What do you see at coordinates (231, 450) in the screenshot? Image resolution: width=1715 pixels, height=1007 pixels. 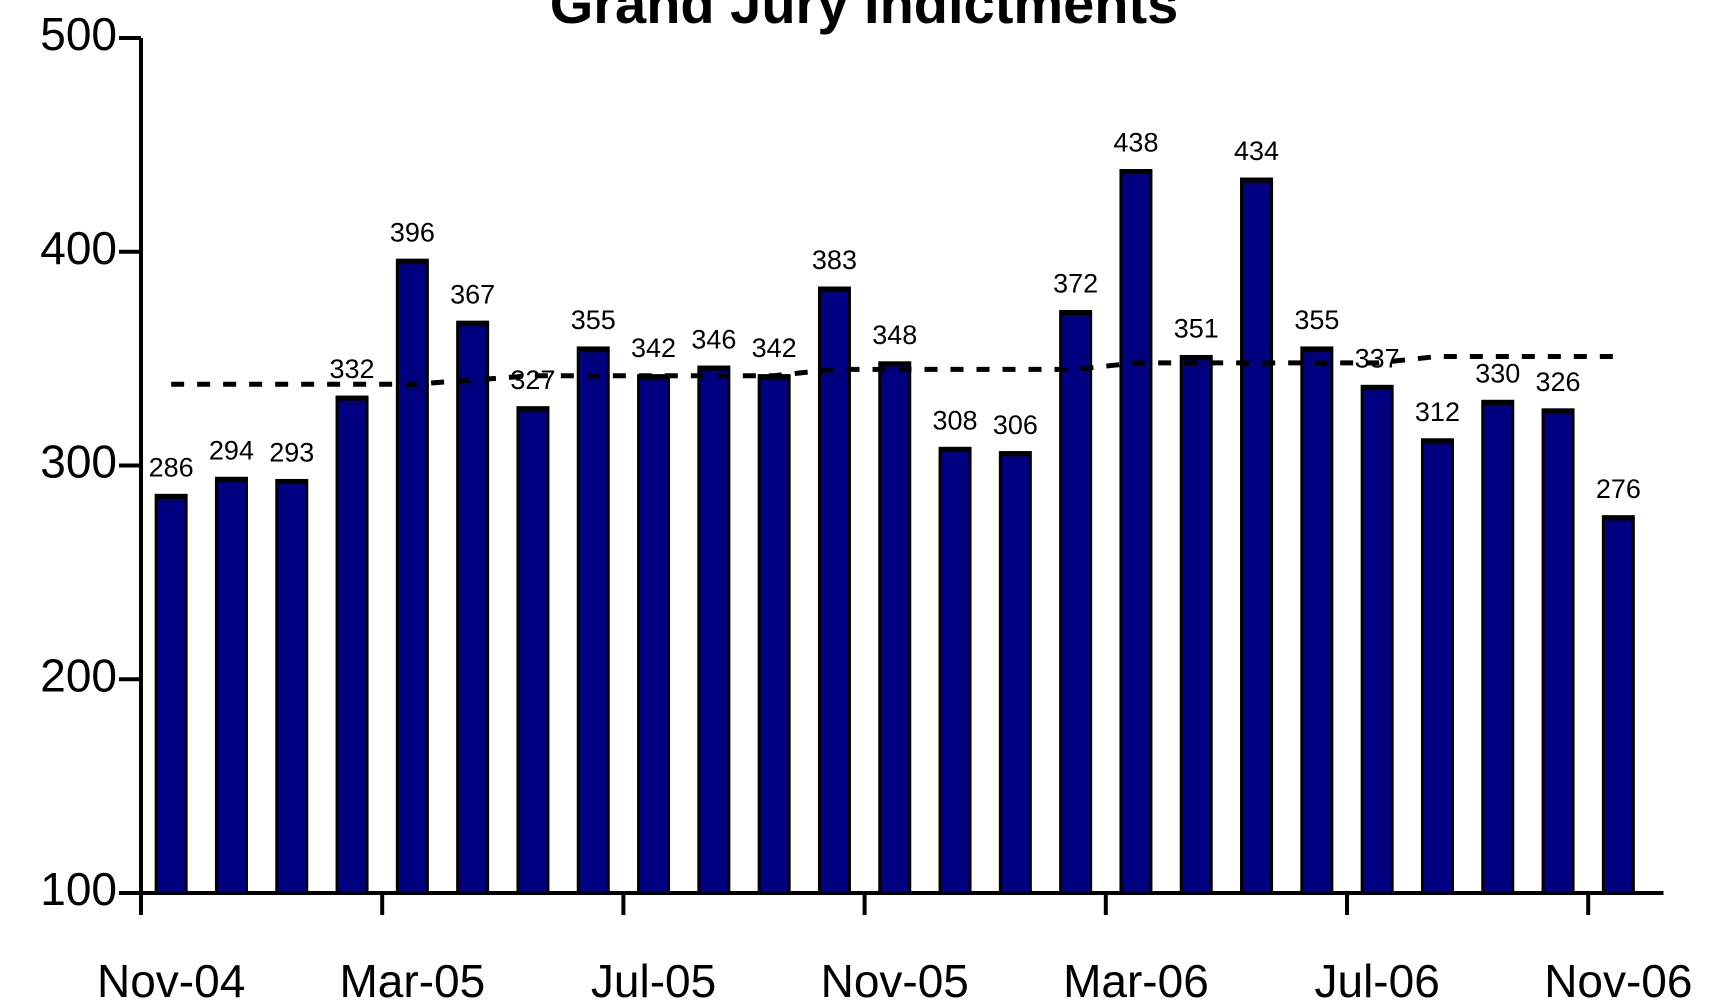 I see `value-label: 294` at bounding box center [231, 450].